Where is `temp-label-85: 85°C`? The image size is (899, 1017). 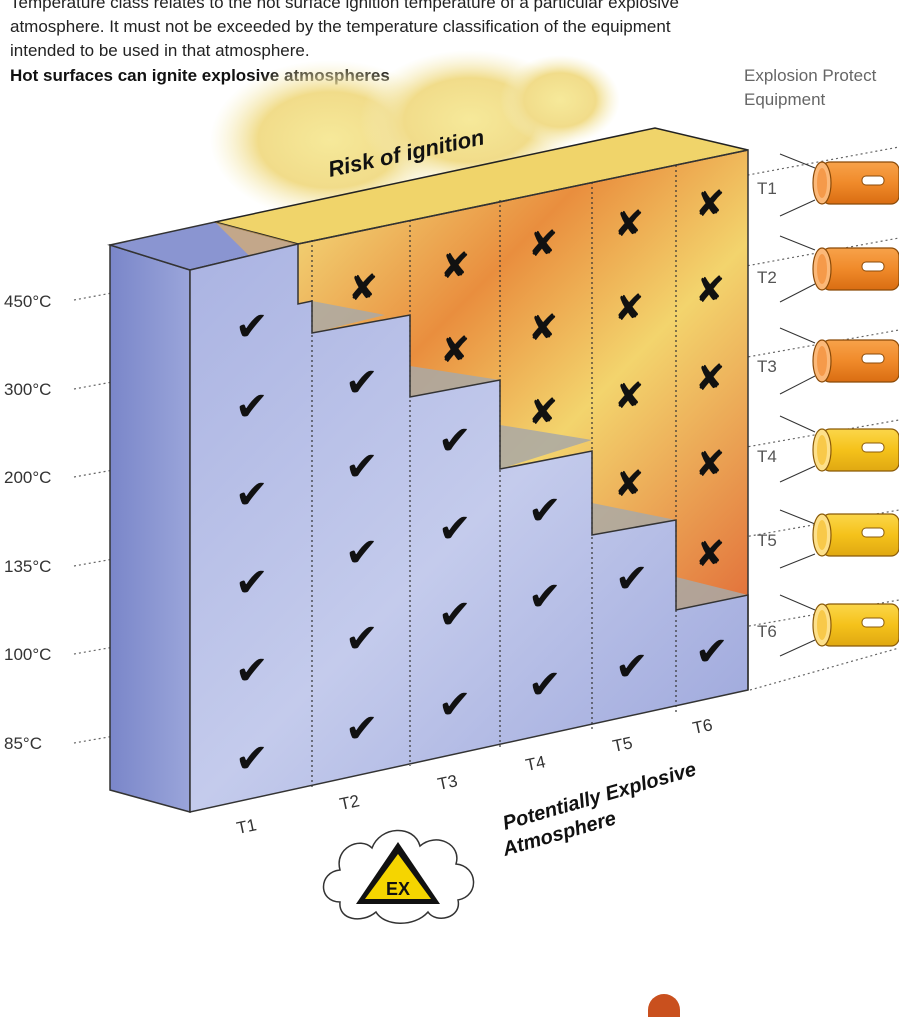 temp-label-85: 85°C is located at coordinates (23, 743).